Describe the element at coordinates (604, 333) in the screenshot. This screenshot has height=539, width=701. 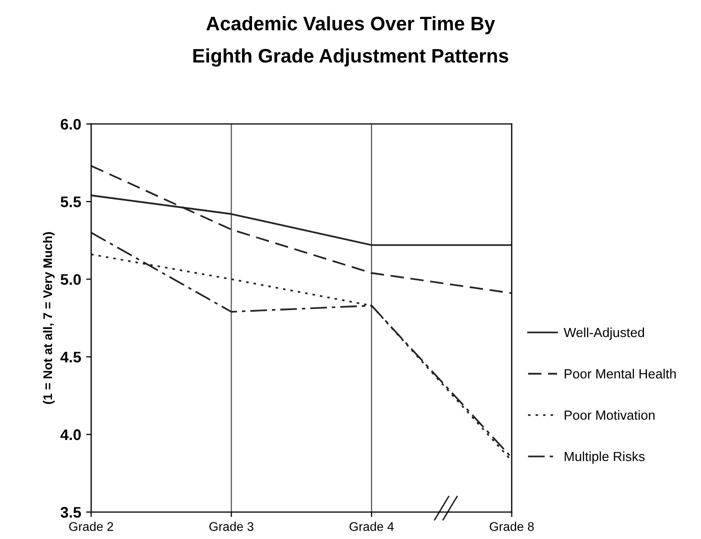
I see `legend-label: Well-Adjusted` at that location.